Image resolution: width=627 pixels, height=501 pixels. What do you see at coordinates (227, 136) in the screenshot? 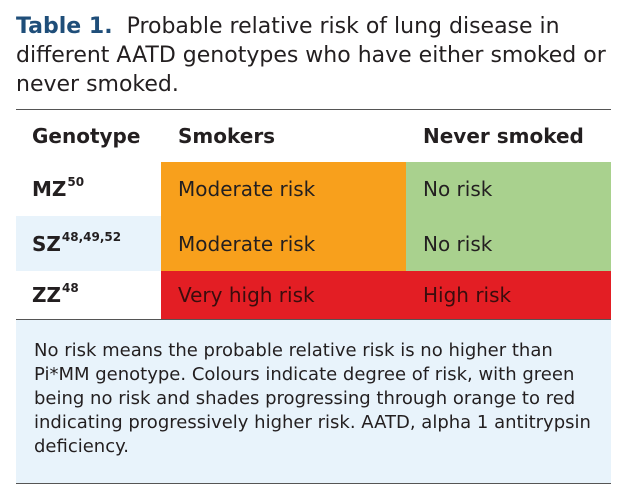
I see `header-smokers: Smokers` at bounding box center [227, 136].